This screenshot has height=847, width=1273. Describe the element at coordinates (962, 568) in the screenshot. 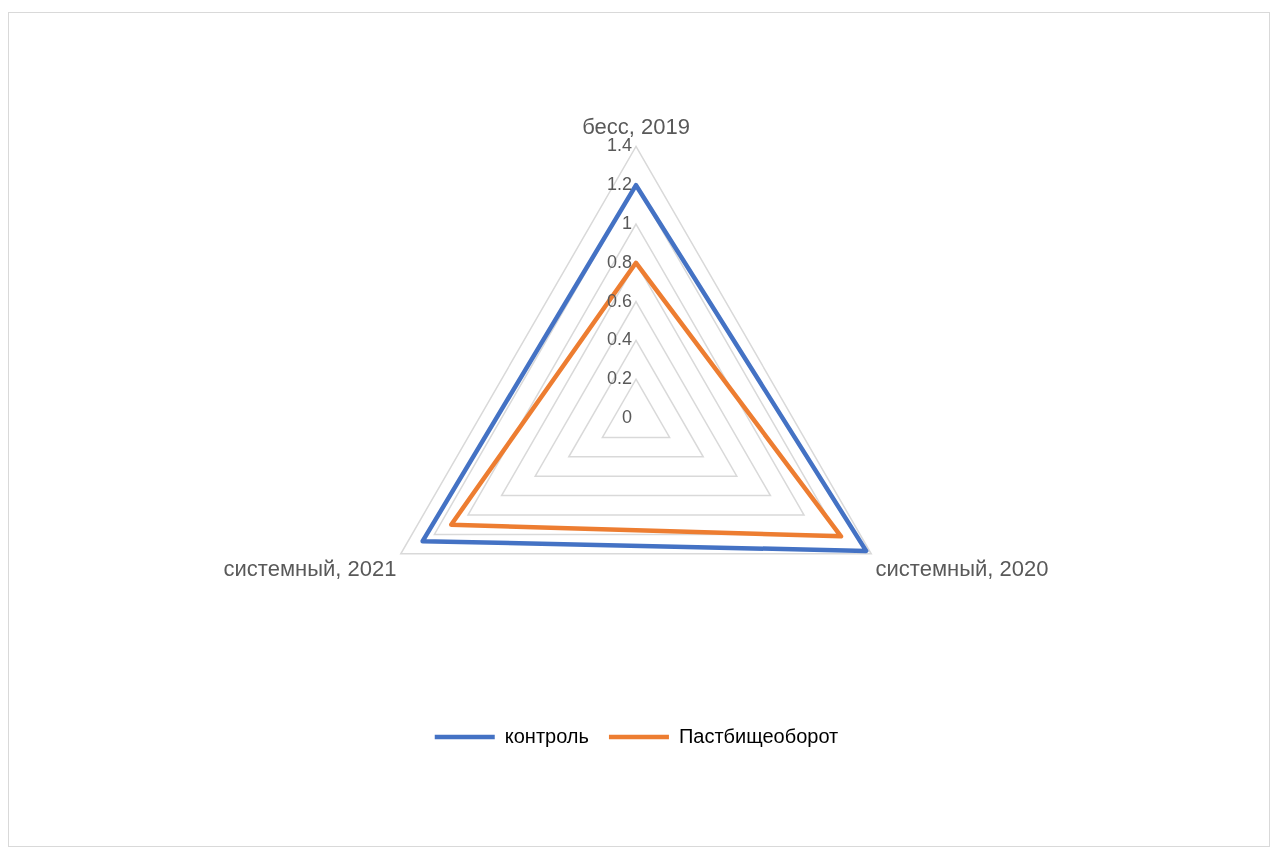

I see `spoke-label: системный, 2020` at that location.